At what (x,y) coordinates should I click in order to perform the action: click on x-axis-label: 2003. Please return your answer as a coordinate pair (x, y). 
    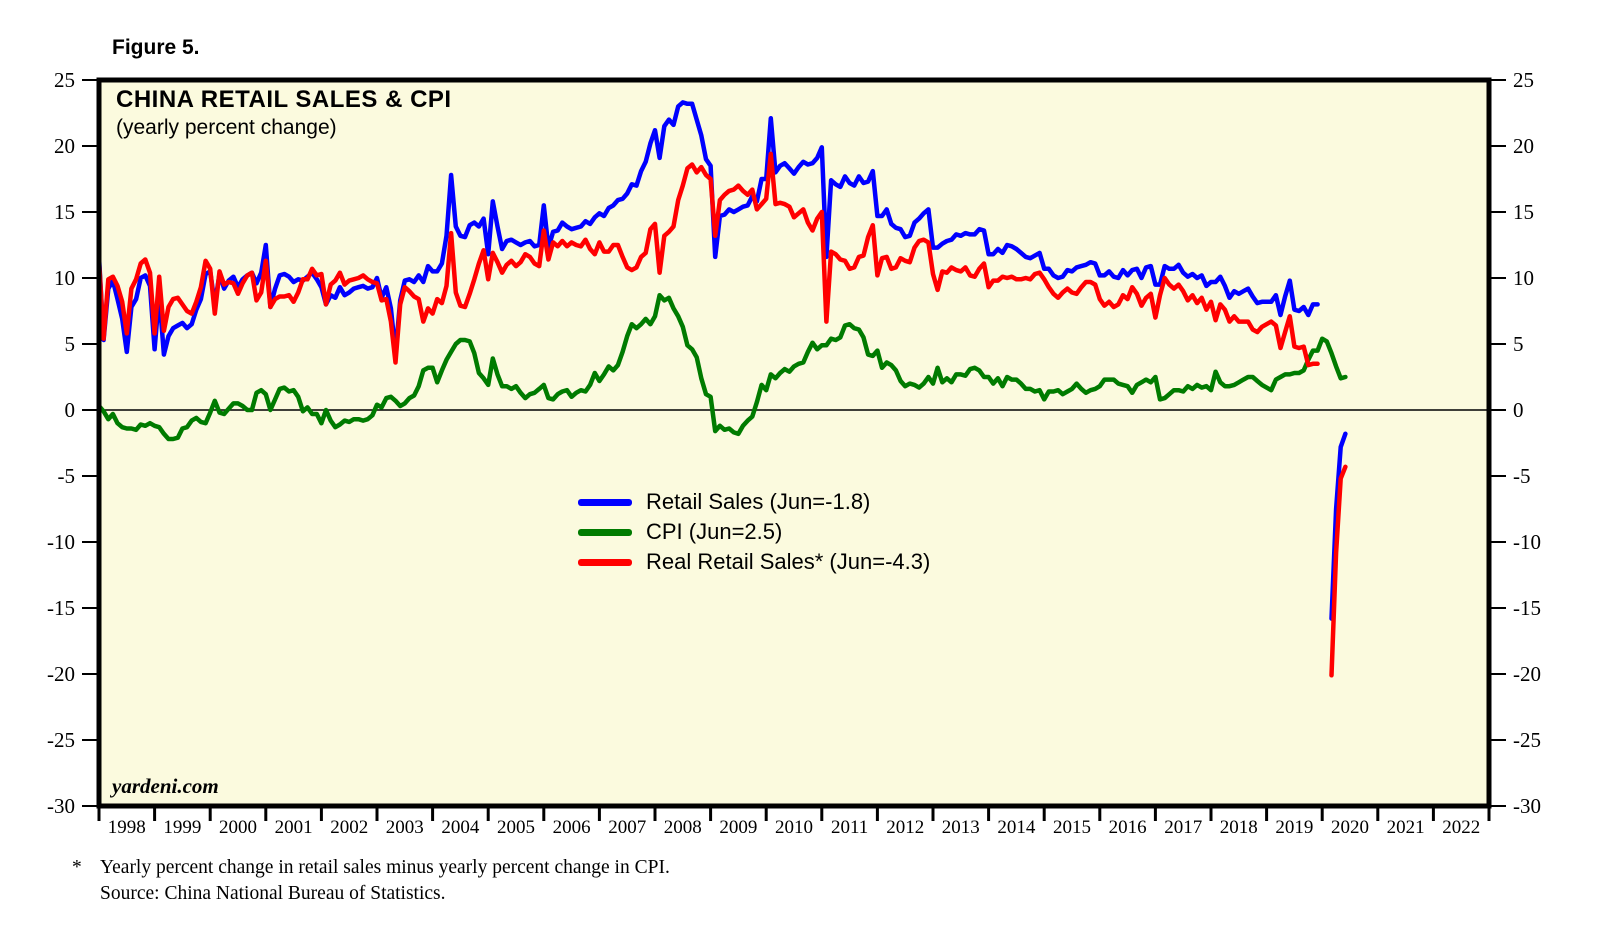
    Looking at the image, I should click on (405, 827).